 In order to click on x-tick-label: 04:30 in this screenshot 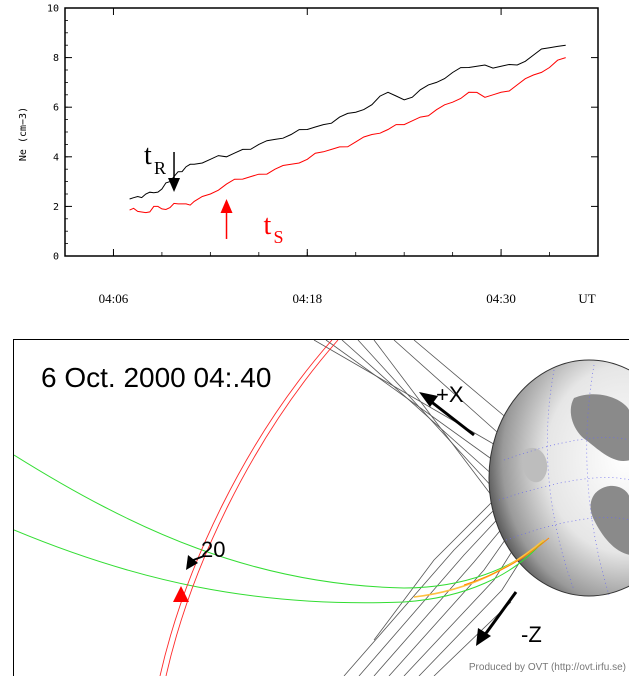, I will do `click(501, 298)`.